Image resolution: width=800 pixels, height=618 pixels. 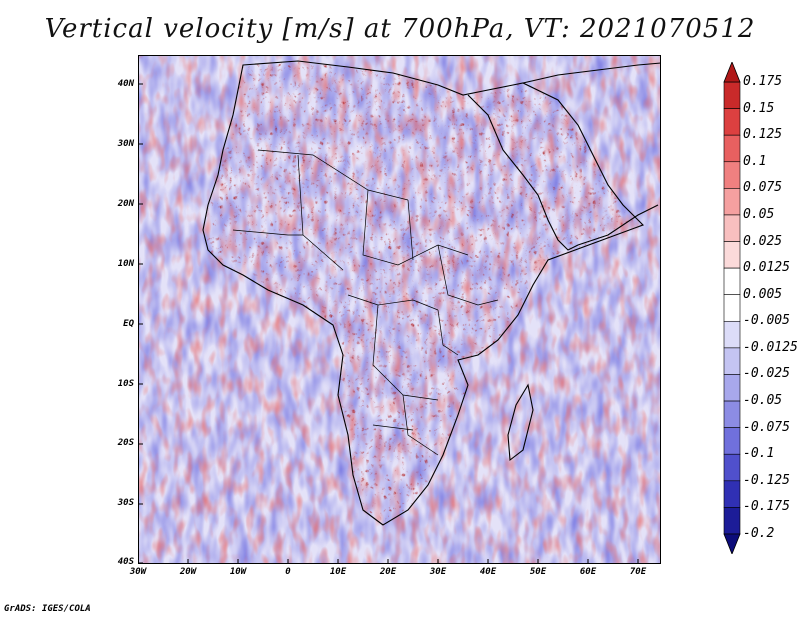 What do you see at coordinates (763, 135) in the screenshot?
I see `colorbar-tick-label: 0.125` at bounding box center [763, 135].